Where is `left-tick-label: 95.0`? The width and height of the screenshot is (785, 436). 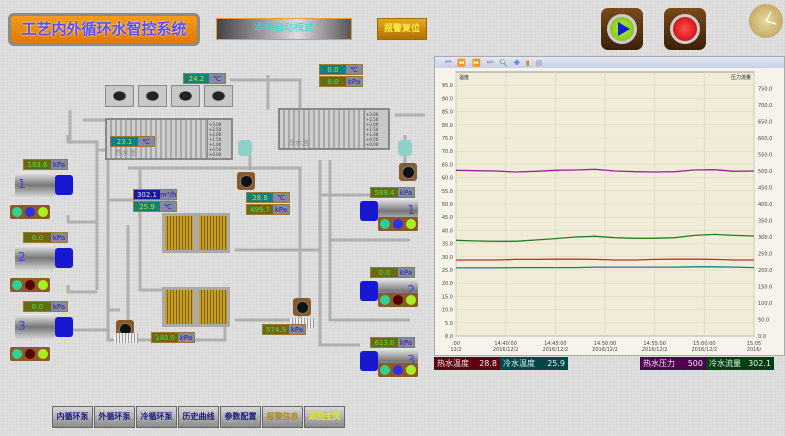 left-tick-label: 95.0 is located at coordinates (447, 86).